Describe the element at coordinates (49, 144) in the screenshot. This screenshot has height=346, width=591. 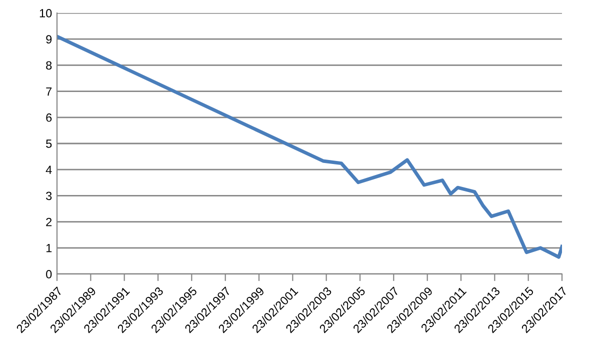
I see `y-tick-label: 5` at that location.